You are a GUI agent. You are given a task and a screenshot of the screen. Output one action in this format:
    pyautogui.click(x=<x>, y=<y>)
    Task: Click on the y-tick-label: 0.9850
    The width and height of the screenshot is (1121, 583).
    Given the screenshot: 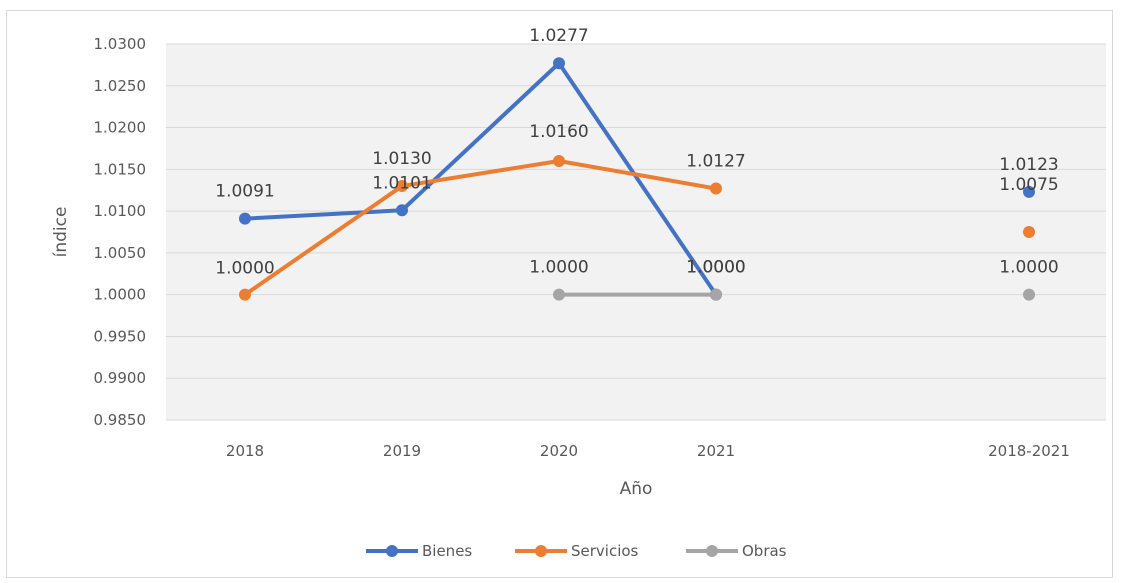 What is the action you would take?
    pyautogui.click(x=120, y=420)
    